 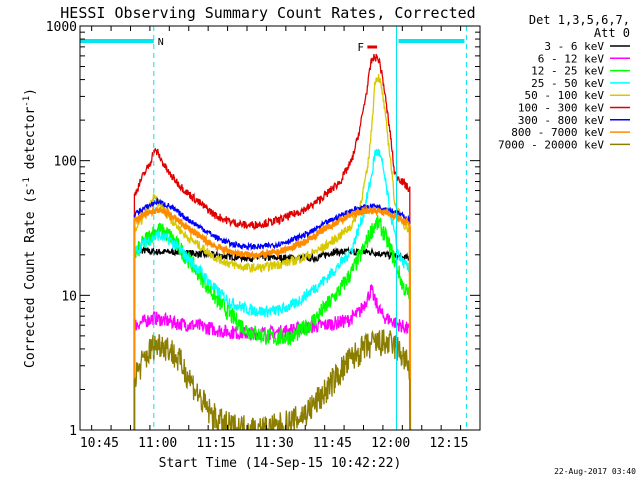 What do you see at coordinates (561, 108) in the screenshot?
I see `legend-entry-label: 100 - 300 keV` at bounding box center [561, 108].